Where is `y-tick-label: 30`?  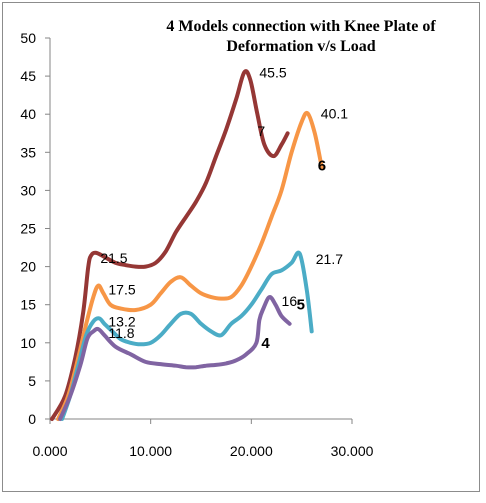 y-tick-label: 30 is located at coordinates (28, 190).